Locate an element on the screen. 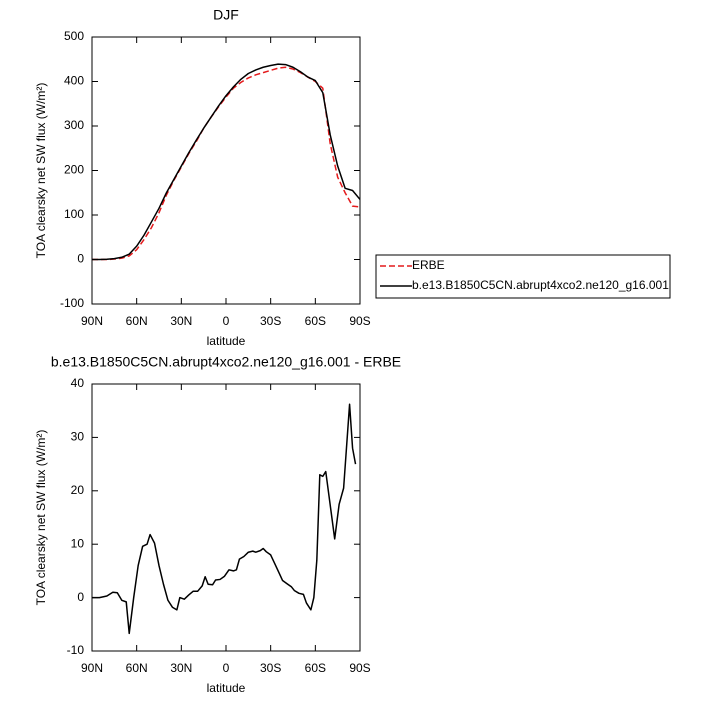  y-tick-label: 400 is located at coordinates (74, 81).